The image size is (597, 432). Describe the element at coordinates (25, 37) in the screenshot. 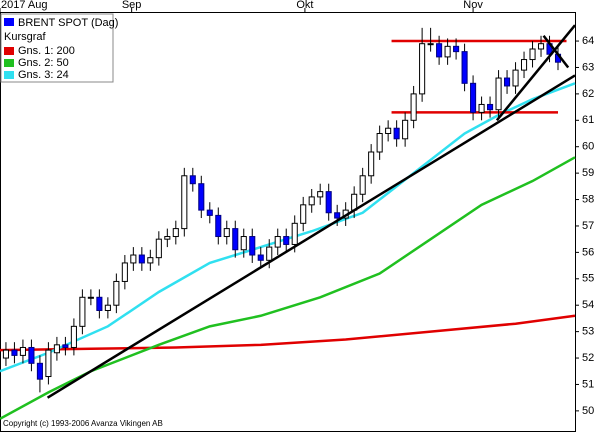

I see `legend-subtitle: Kursgraf` at that location.